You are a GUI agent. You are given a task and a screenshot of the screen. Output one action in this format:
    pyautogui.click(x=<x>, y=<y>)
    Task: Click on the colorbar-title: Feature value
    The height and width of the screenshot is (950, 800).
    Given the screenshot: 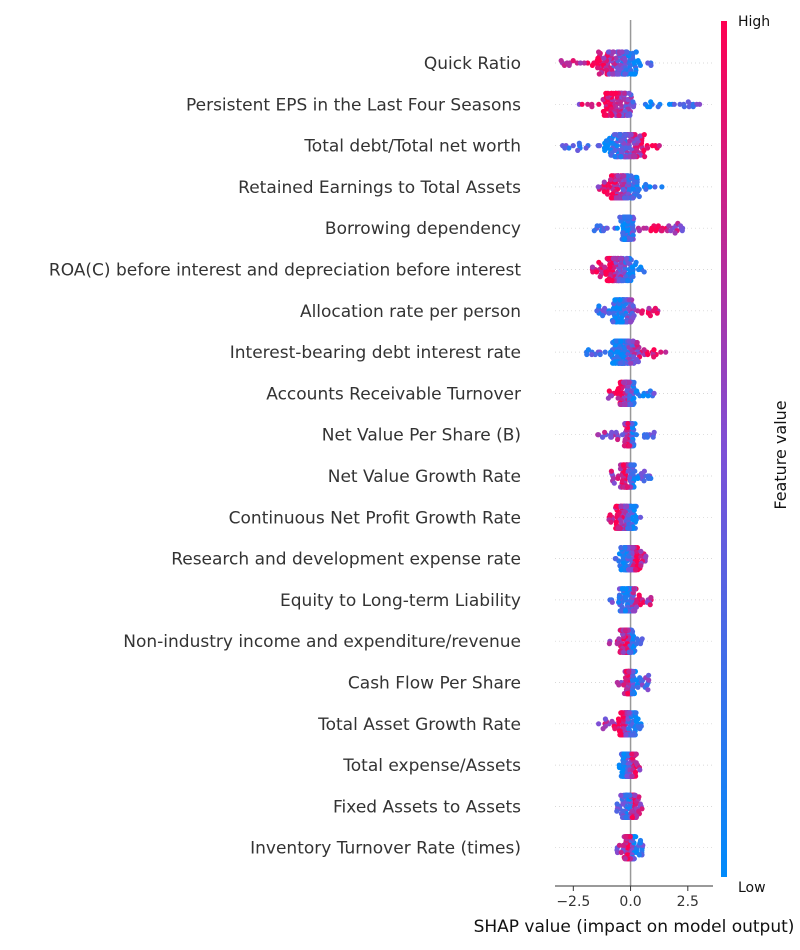 What is the action you would take?
    pyautogui.click(x=780, y=454)
    